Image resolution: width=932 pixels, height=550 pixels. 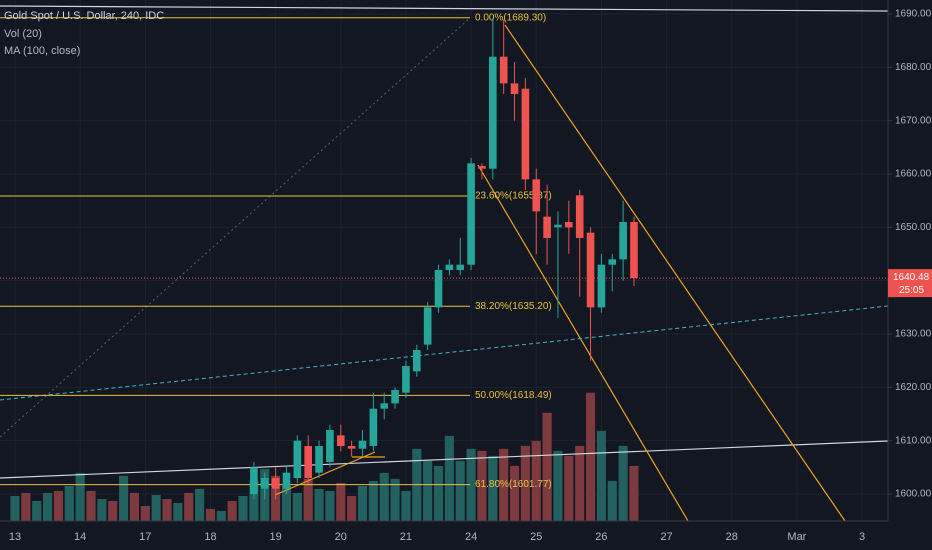 I want to click on x-tick-label: 26, so click(x=601, y=537).